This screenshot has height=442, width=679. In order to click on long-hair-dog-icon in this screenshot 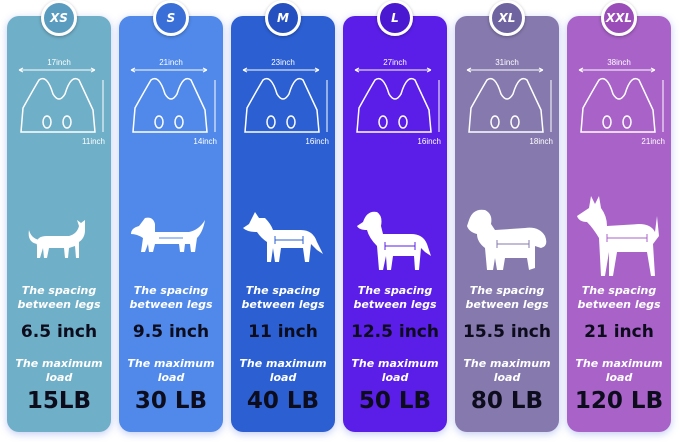, I will do `click(507, 239)`.